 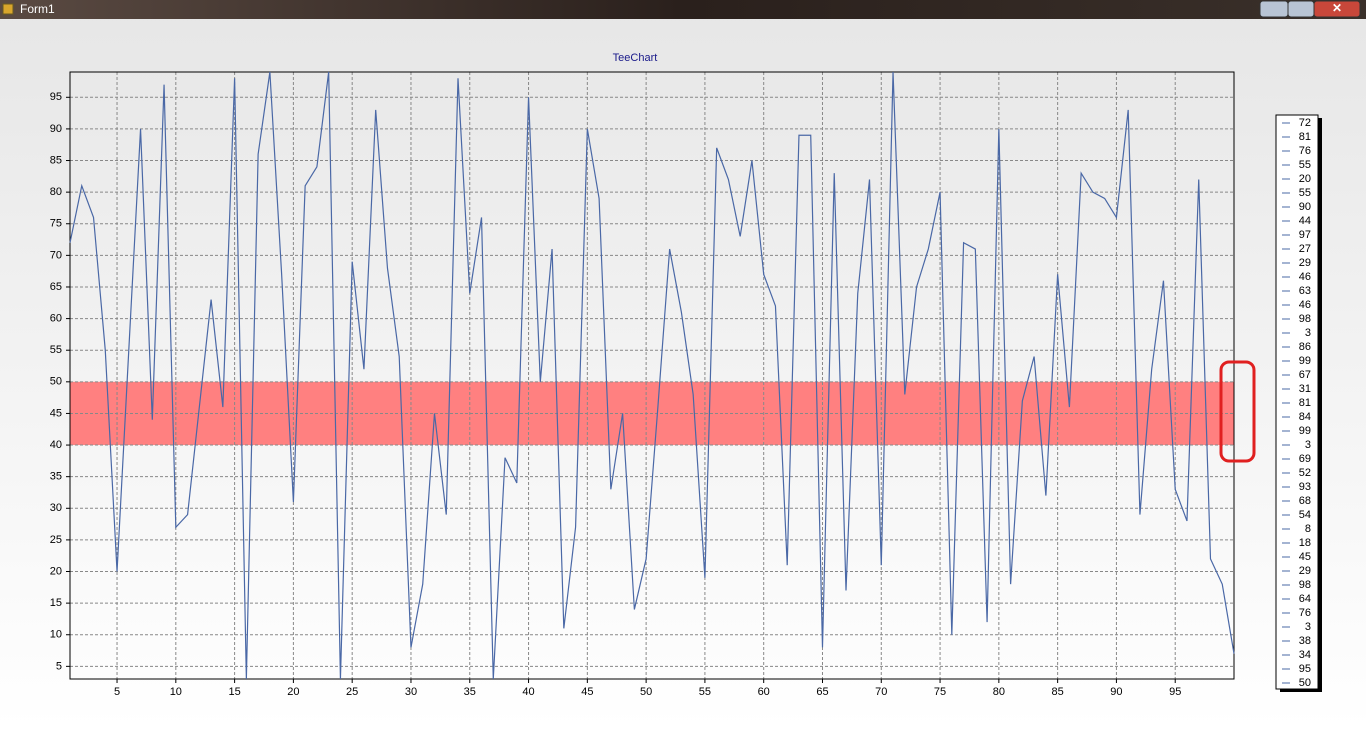 What do you see at coordinates (56, 287) in the screenshot?
I see `y-tick-label: 65` at bounding box center [56, 287].